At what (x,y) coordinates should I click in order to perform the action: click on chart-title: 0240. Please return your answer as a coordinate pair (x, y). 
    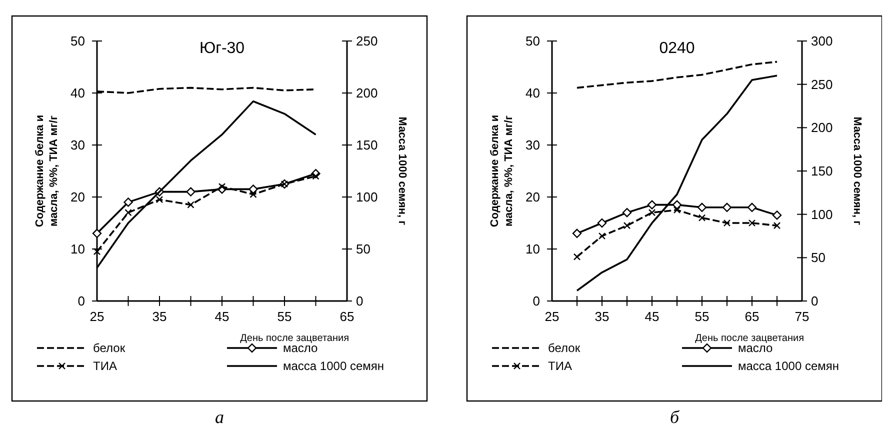
    Looking at the image, I should click on (677, 48).